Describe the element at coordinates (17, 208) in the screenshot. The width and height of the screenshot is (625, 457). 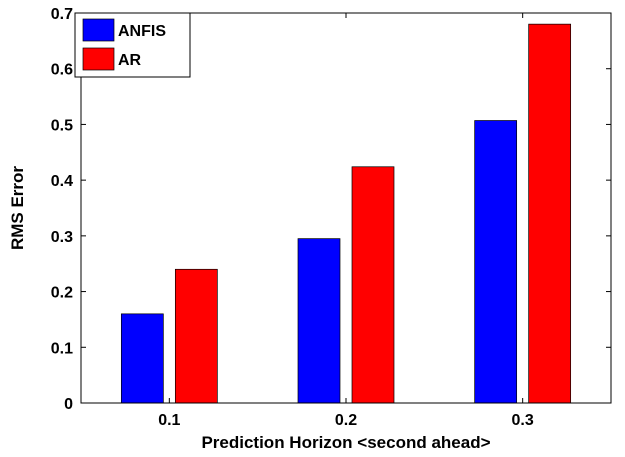
I see `y-axis-label: RMS Error` at that location.